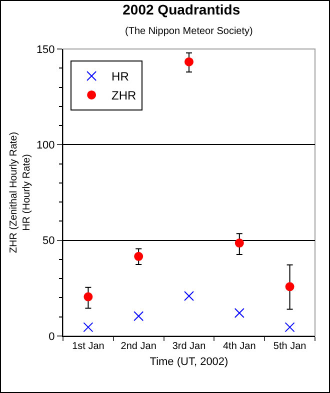 This screenshot has width=330, height=393. Describe the element at coordinates (48, 241) in the screenshot. I see `y-tick-label: 50` at that location.